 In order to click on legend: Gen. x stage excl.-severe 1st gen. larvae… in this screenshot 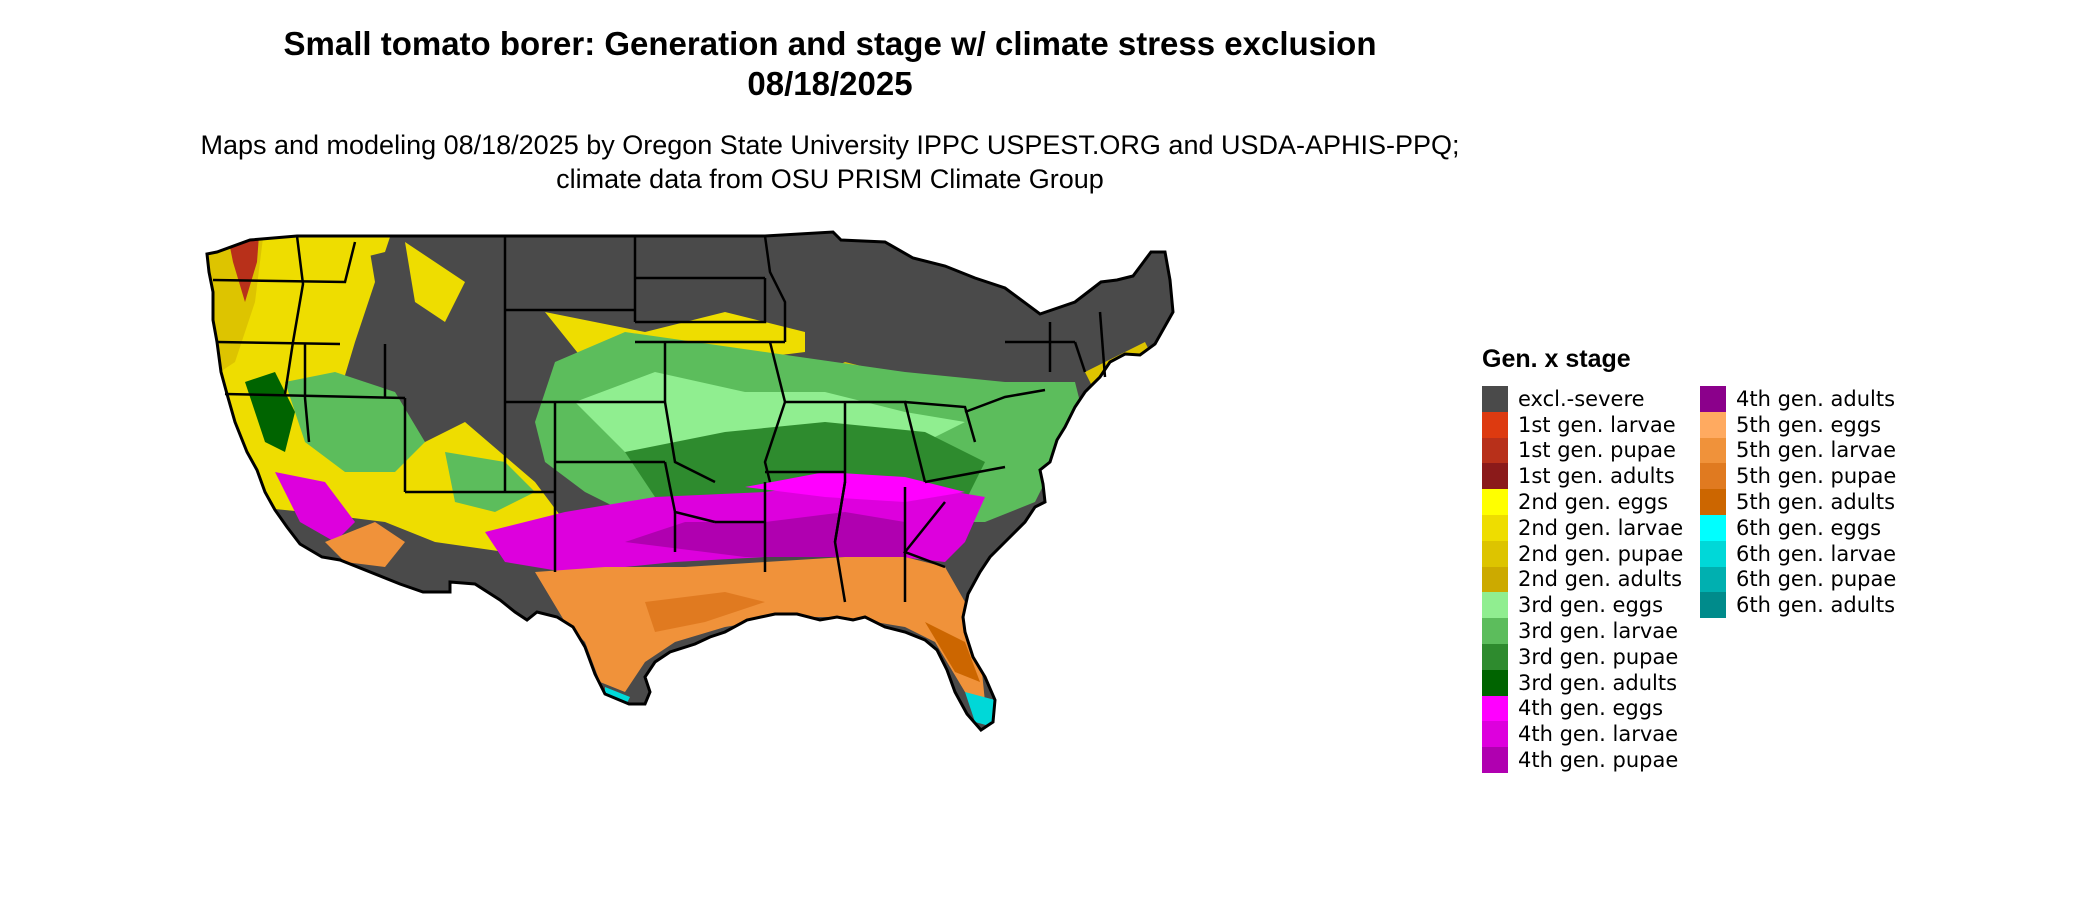, I will do `click(1700, 559)`.